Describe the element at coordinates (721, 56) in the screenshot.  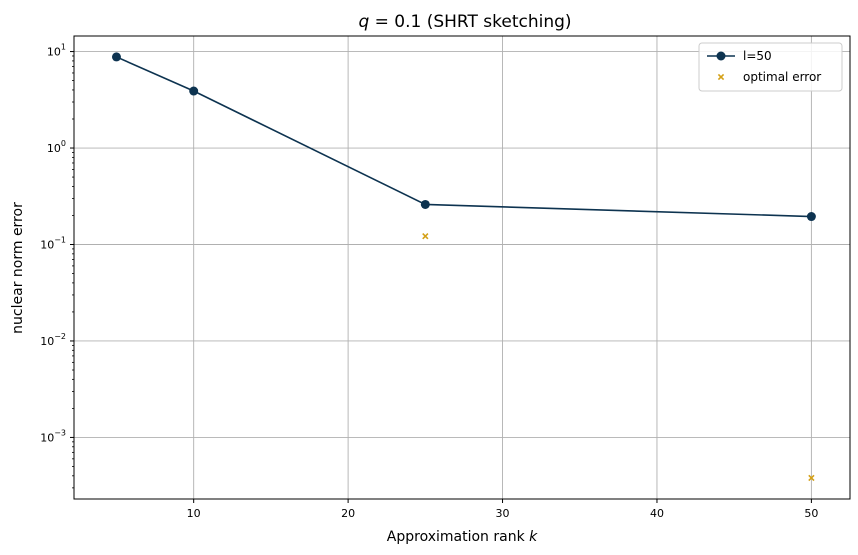
I see `legend-swatch-marker` at that location.